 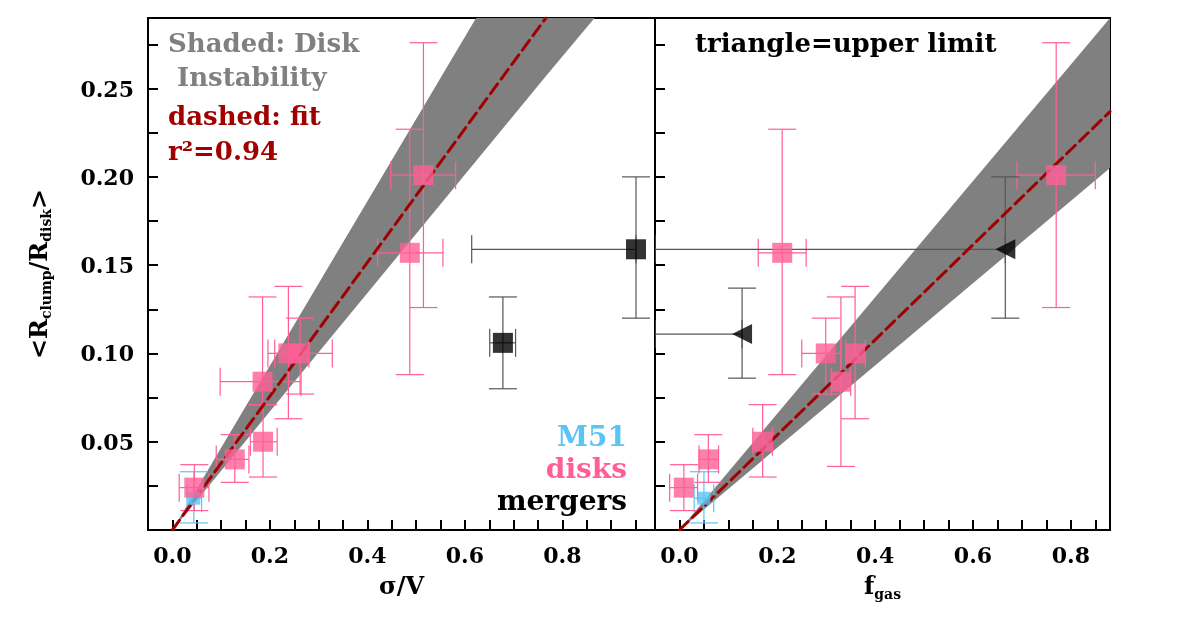 I want to click on y-tick-label: 0.25, so click(x=107, y=88).